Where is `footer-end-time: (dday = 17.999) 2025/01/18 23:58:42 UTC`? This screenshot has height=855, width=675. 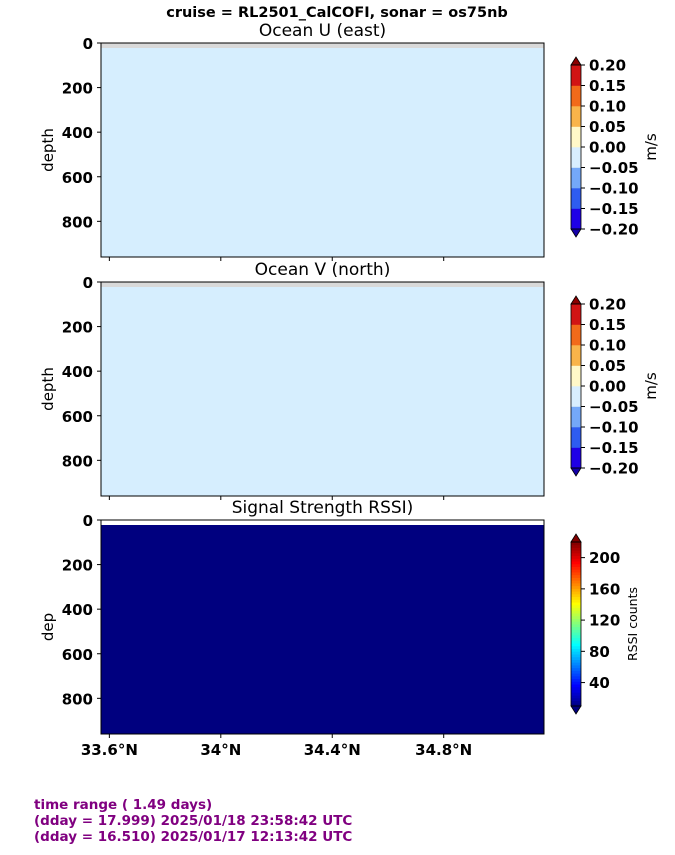
footer-end-time: (dday = 17.999) 2025/01/18 23:58:42 UTC is located at coordinates (193, 821).